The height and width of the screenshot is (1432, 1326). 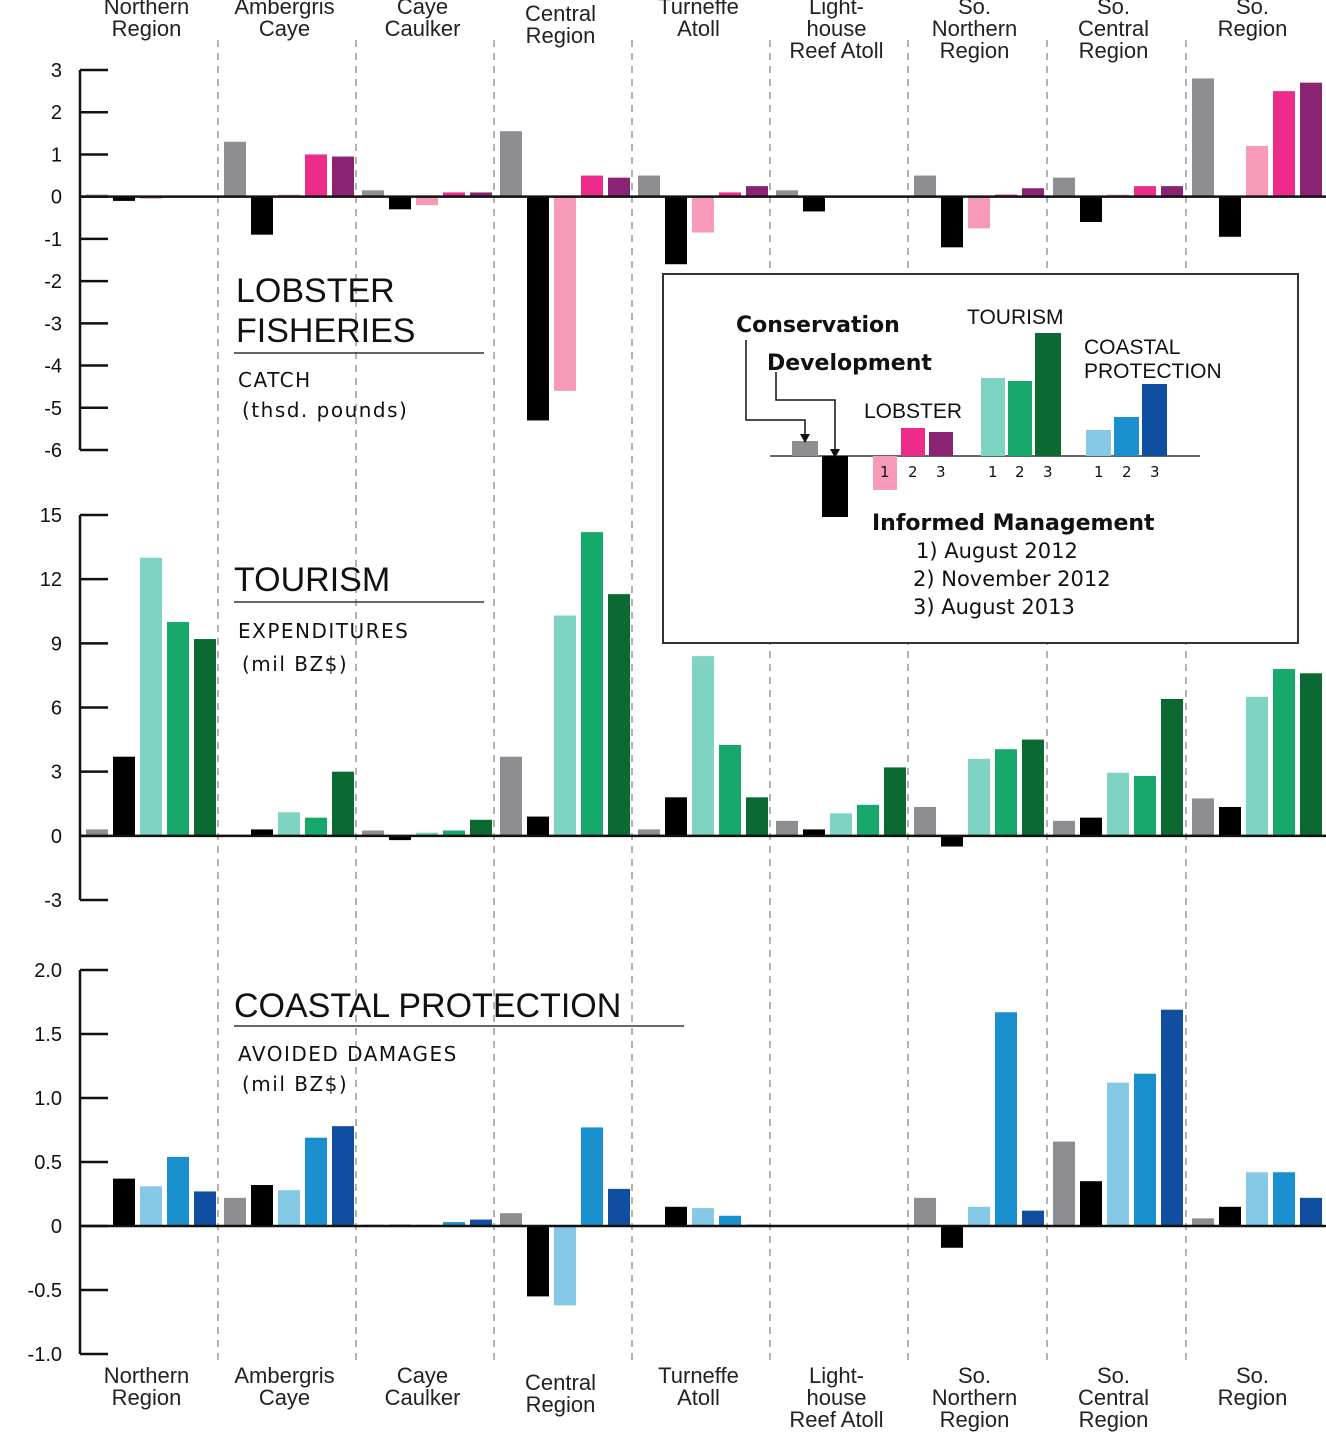 I want to click on bar-conservation-so-region, so click(x=1203, y=137).